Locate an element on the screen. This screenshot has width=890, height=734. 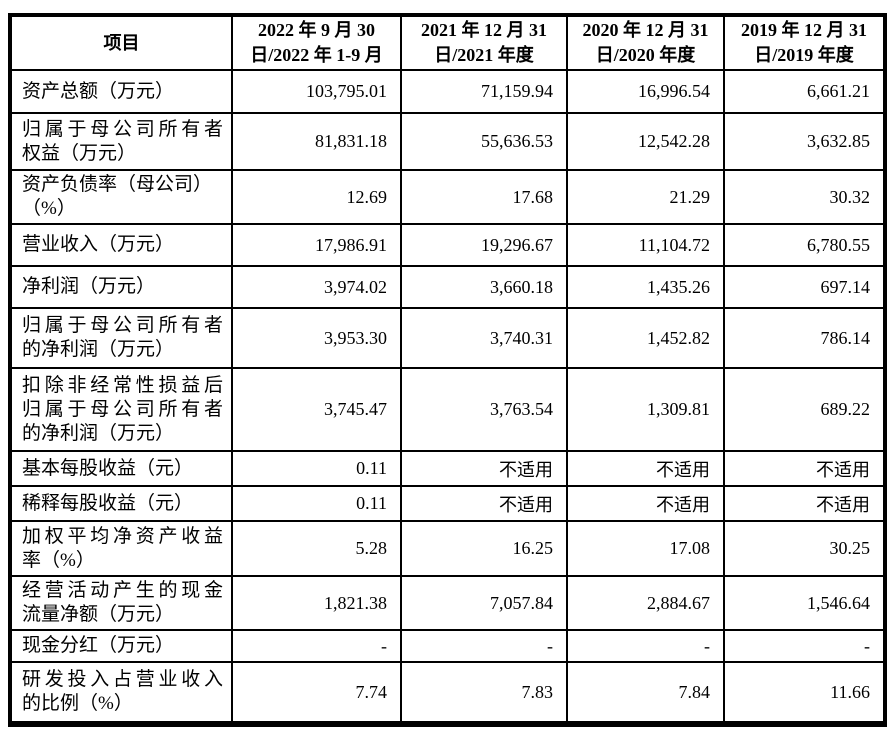
row-label-cell: 研发投入占营业收入 的比例（%） is located at coordinates (121, 693).